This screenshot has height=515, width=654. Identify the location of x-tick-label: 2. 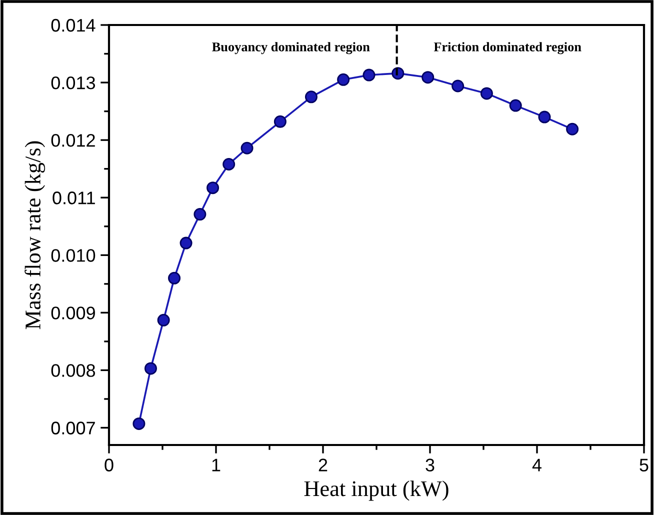
(323, 465).